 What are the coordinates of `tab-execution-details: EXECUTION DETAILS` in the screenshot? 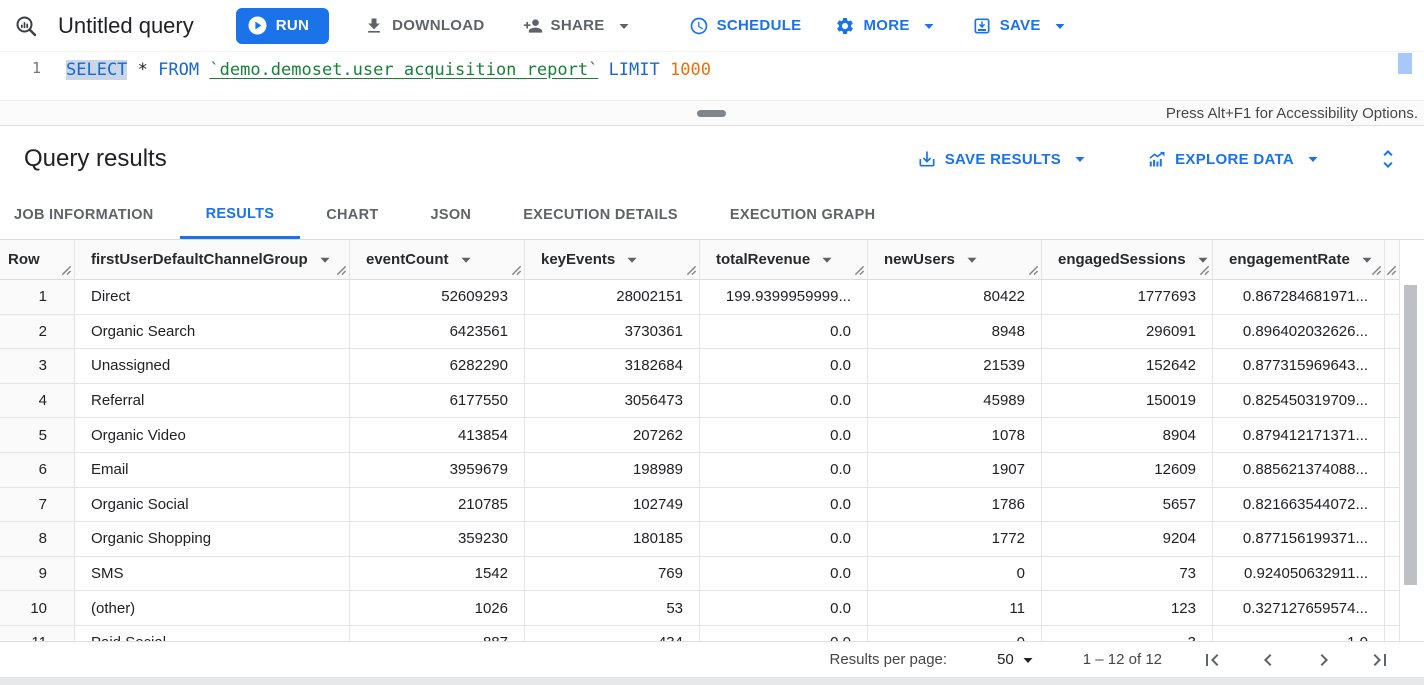 It's located at (600, 215).